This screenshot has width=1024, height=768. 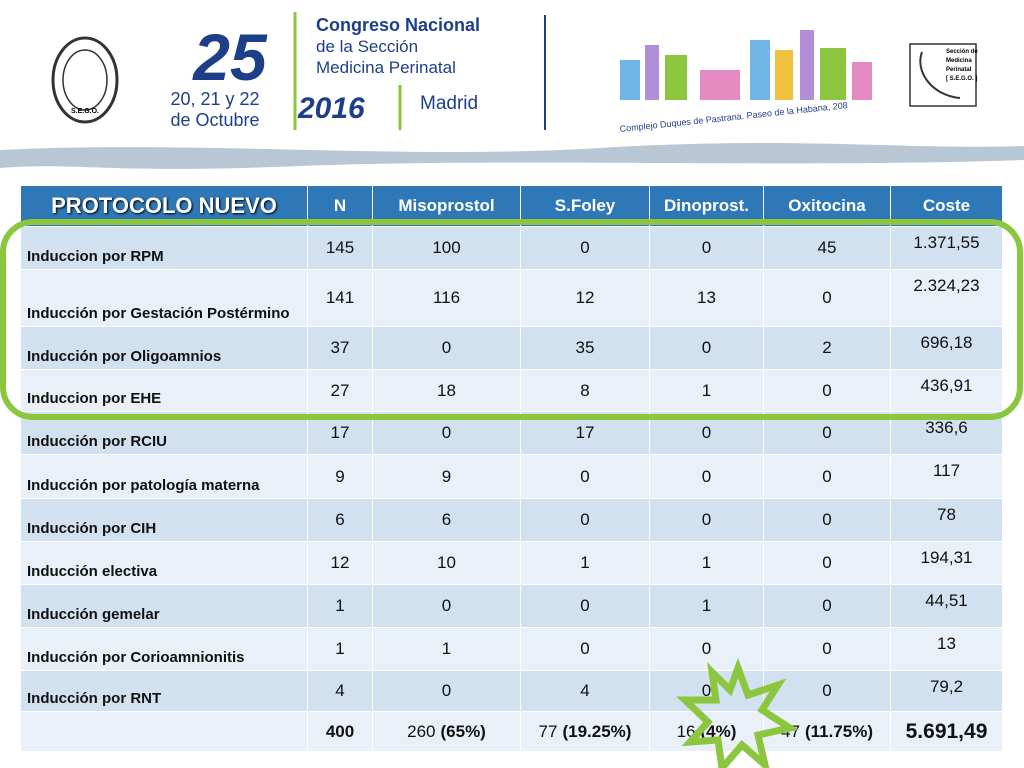 I want to click on total-part: 400, so click(x=340, y=731).